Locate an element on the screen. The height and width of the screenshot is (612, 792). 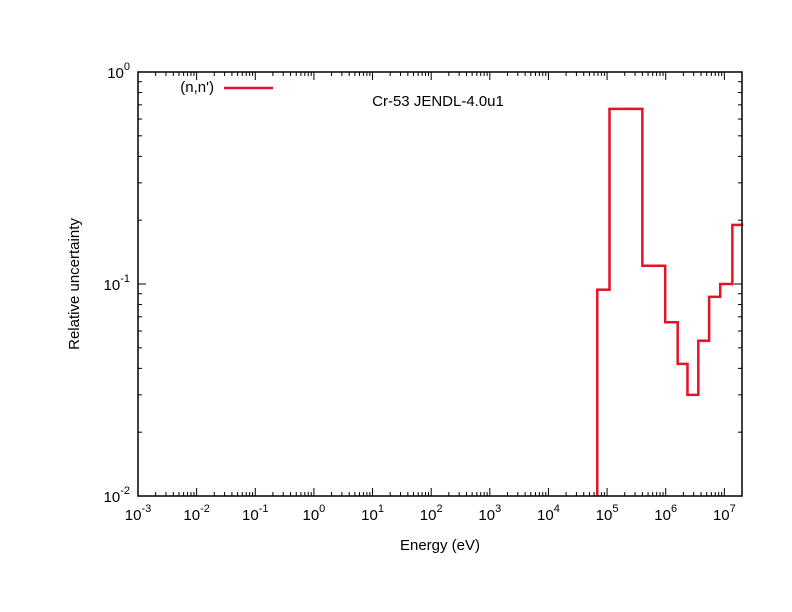
x-tick-label: 10² is located at coordinates (431, 513).